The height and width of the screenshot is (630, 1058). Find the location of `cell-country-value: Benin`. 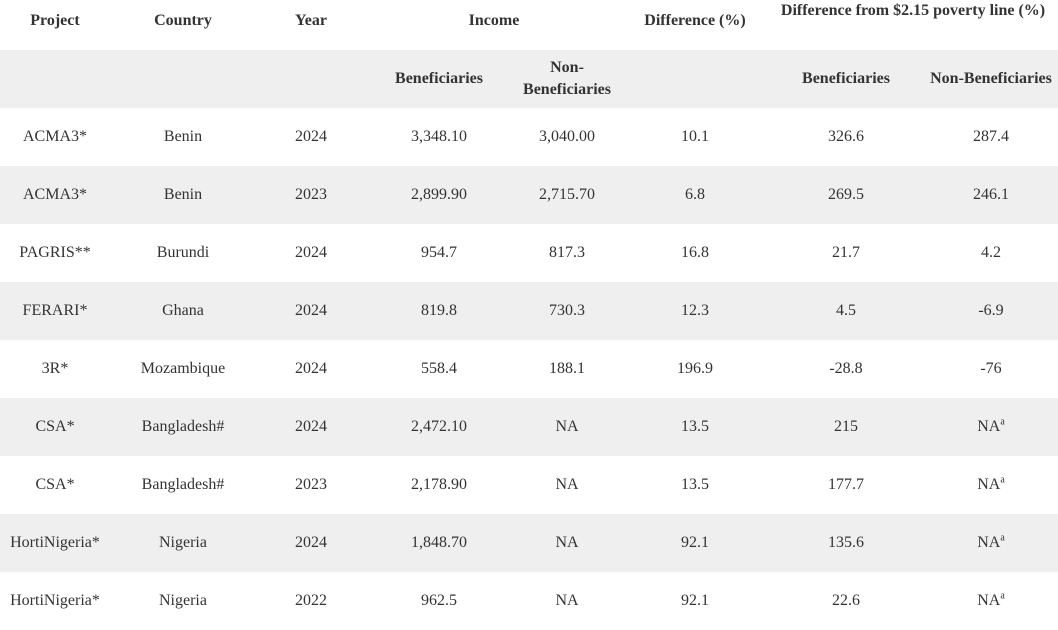

cell-country-value: Benin is located at coordinates (183, 136).